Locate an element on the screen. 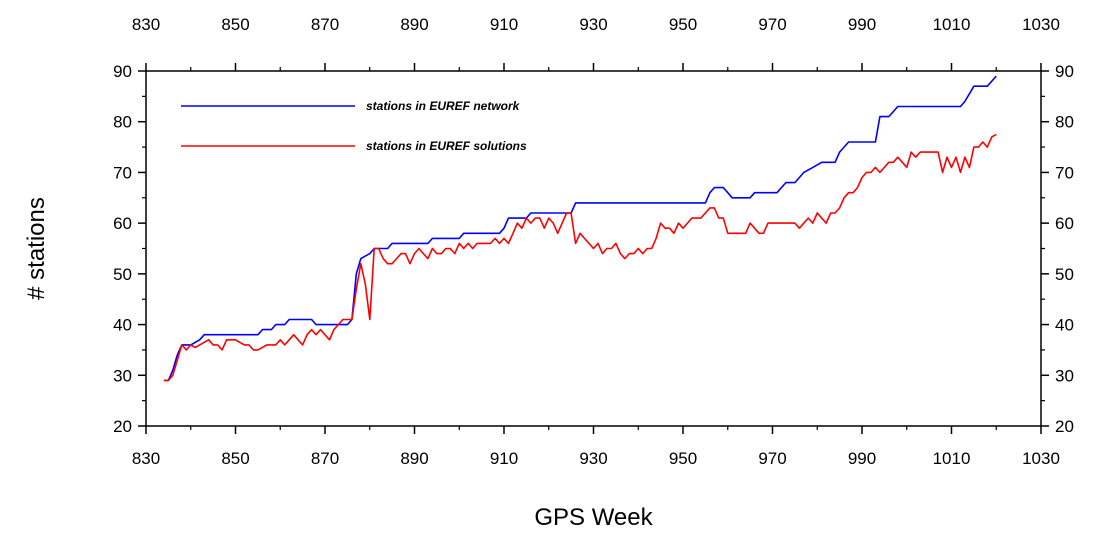  x-tick-label-bottom: 990 is located at coordinates (862, 458).